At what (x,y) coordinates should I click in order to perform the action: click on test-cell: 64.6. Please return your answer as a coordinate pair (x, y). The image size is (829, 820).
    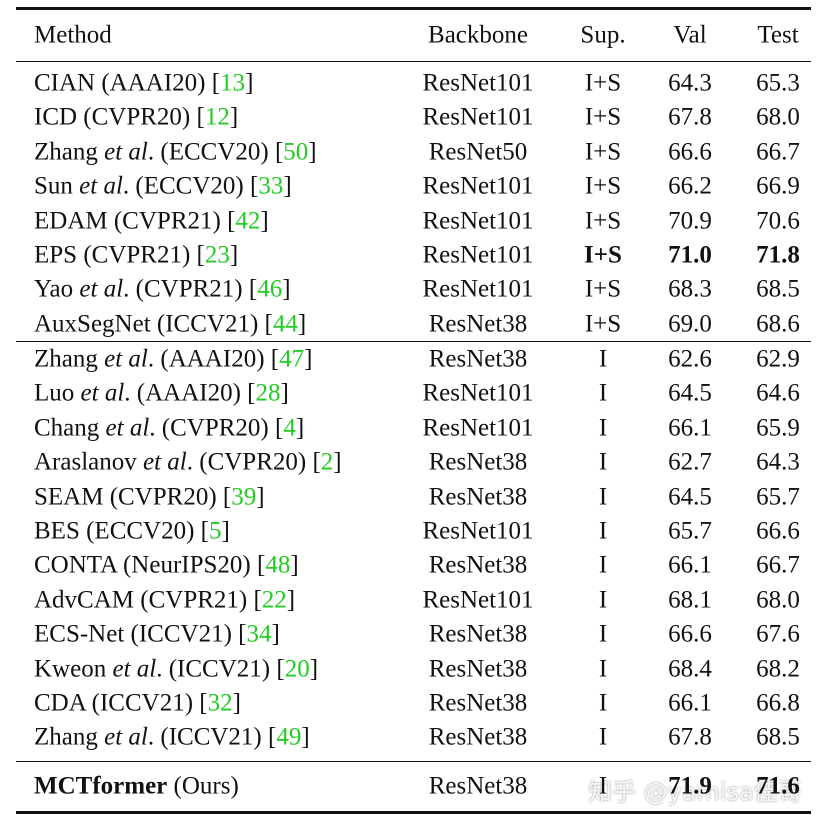
    Looking at the image, I should click on (778, 393).